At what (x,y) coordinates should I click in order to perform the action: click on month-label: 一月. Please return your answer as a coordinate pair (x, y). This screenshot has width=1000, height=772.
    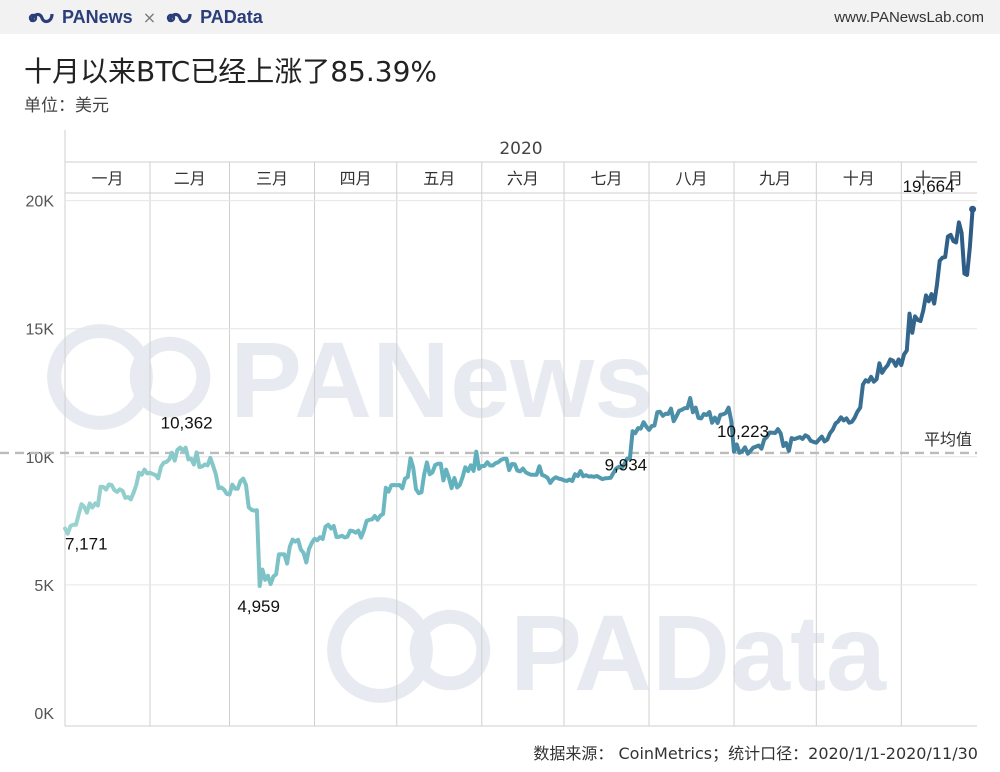
    Looking at the image, I should click on (107, 178).